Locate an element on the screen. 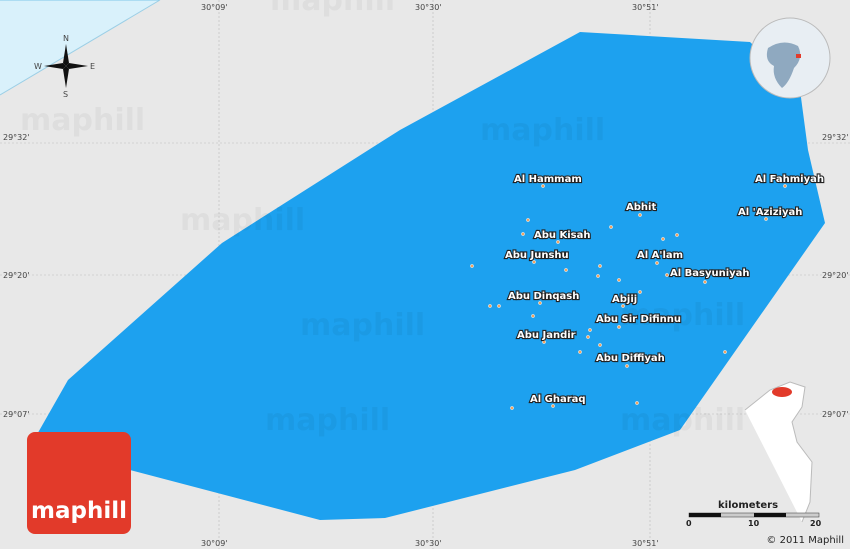 Image resolution: width=850 pixels, height=549 pixels. scale-tick: 10 is located at coordinates (754, 523).